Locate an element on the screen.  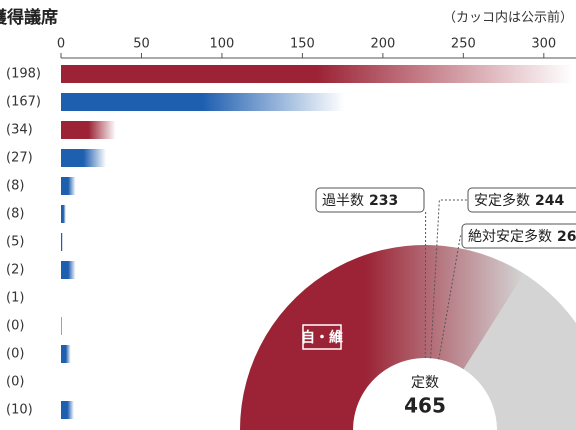
previous-seats-label: (2) is located at coordinates (15, 270).